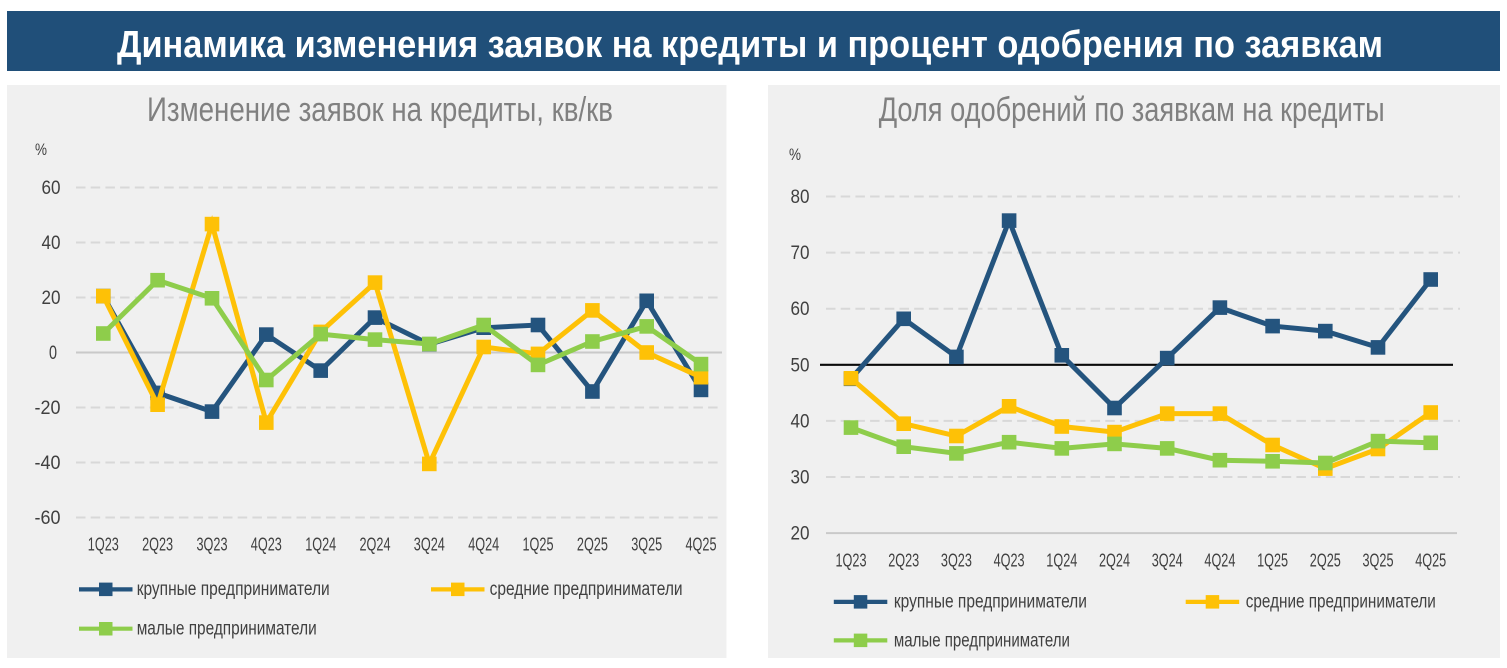 This screenshot has height=668, width=1507. What do you see at coordinates (48, 463) in the screenshot?
I see `svg-text: -40` at bounding box center [48, 463].